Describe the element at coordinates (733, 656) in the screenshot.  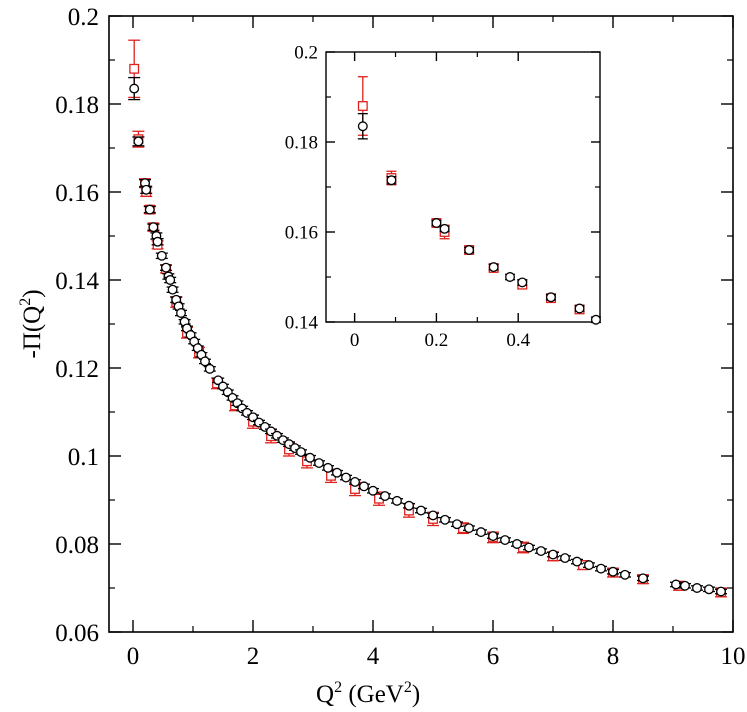
I see `x-tick-label: 10` at that location.